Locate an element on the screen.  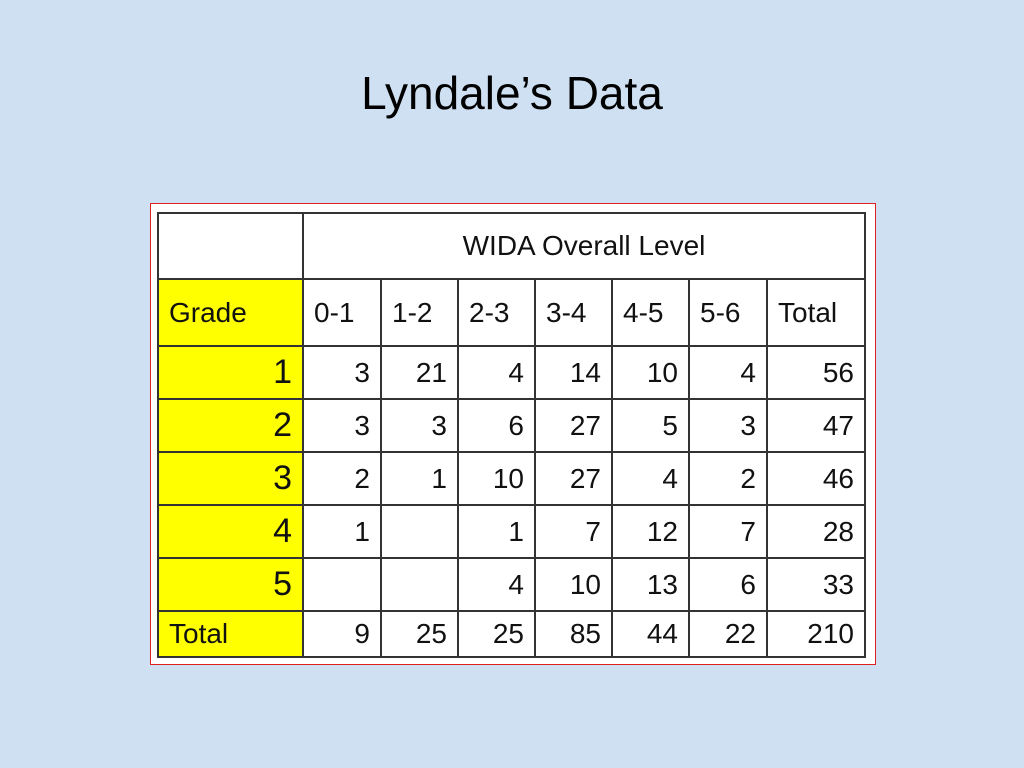
data-cell: 13 is located at coordinates (650, 584).